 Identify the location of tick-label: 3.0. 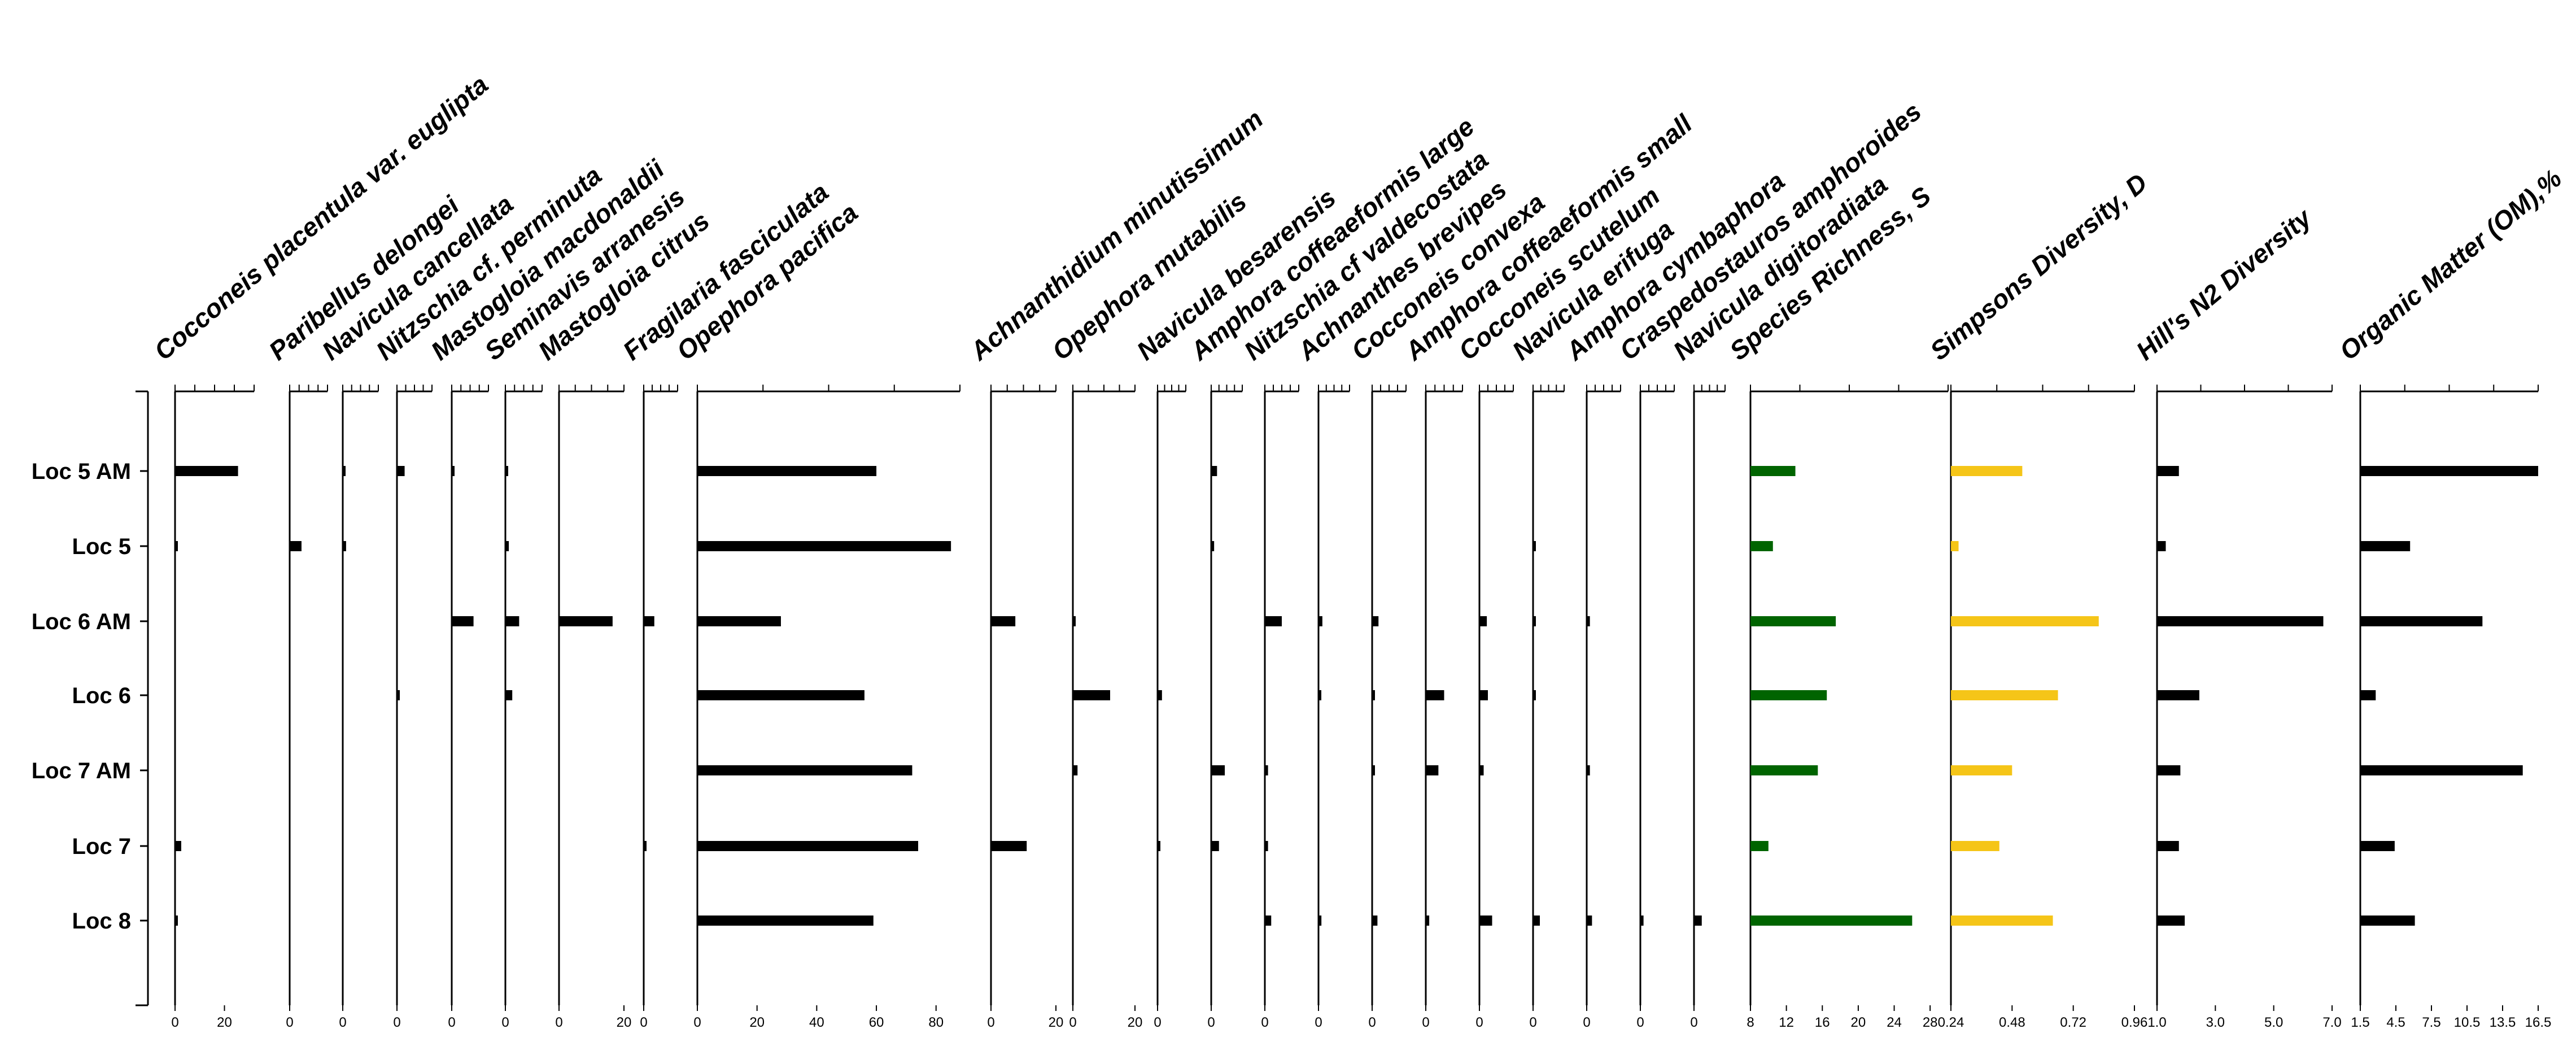
(2215, 1023).